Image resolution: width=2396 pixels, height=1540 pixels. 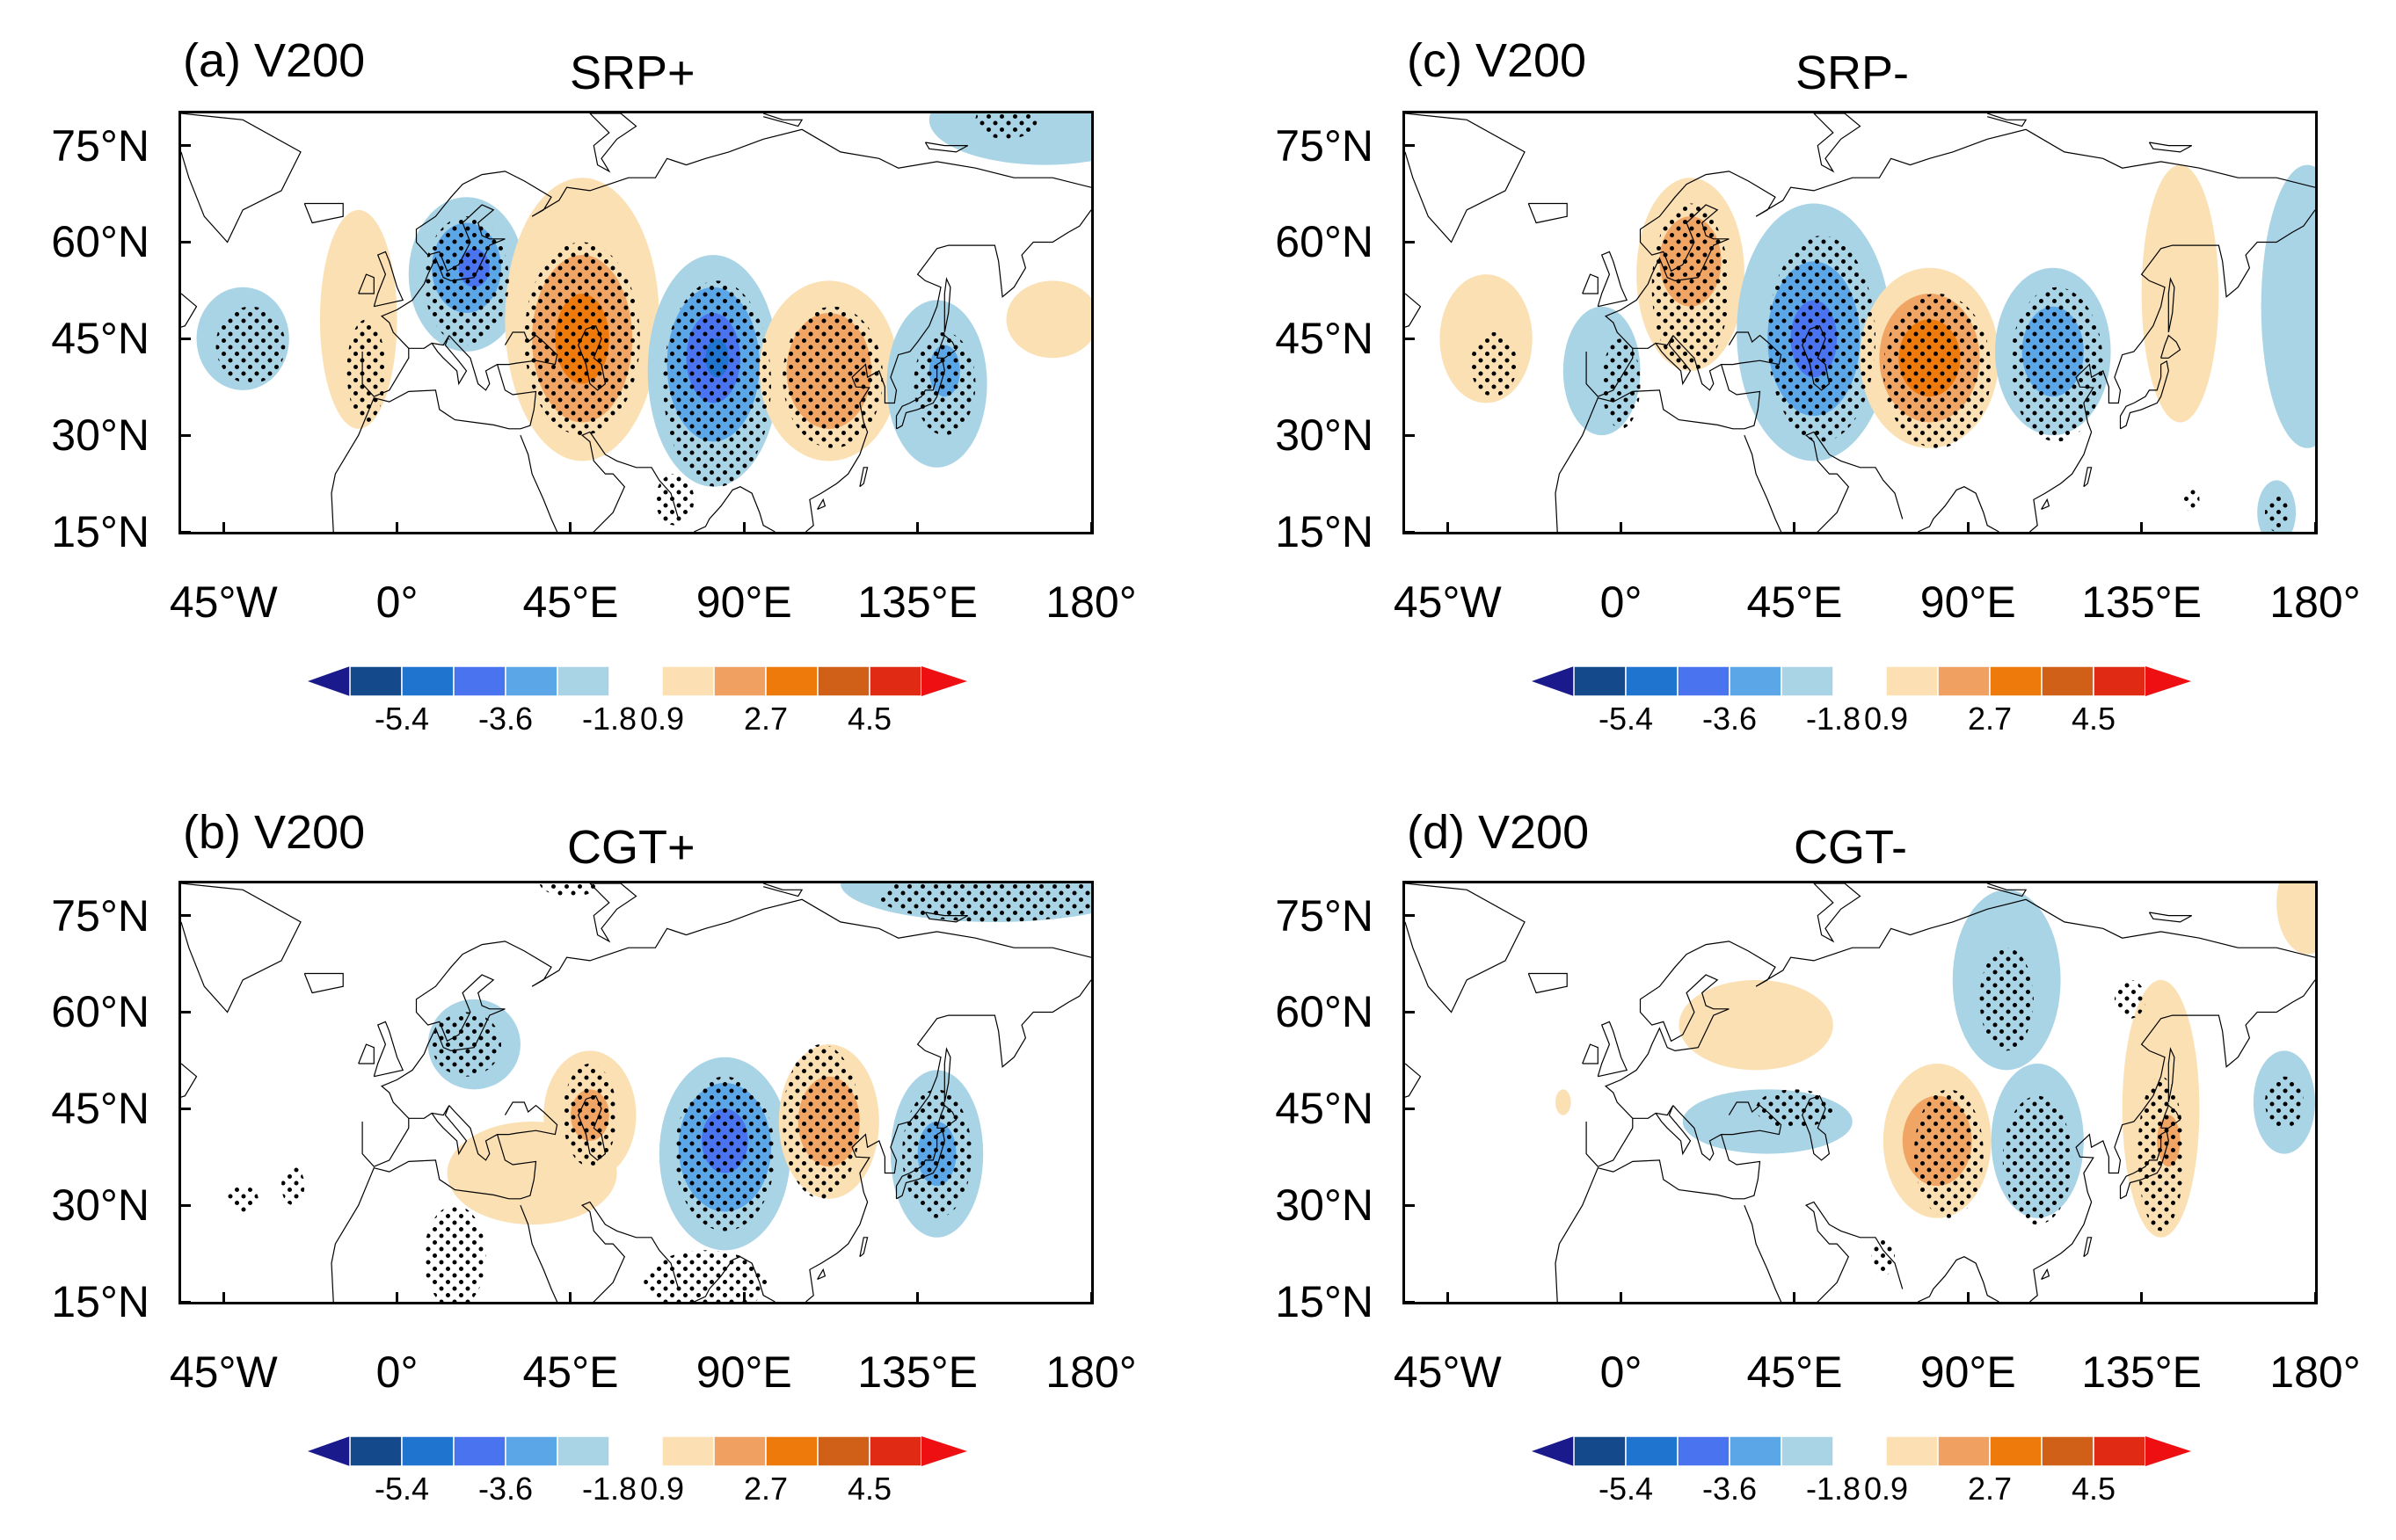 What do you see at coordinates (631, 847) in the screenshot?
I see `panel-title: CGT+` at bounding box center [631, 847].